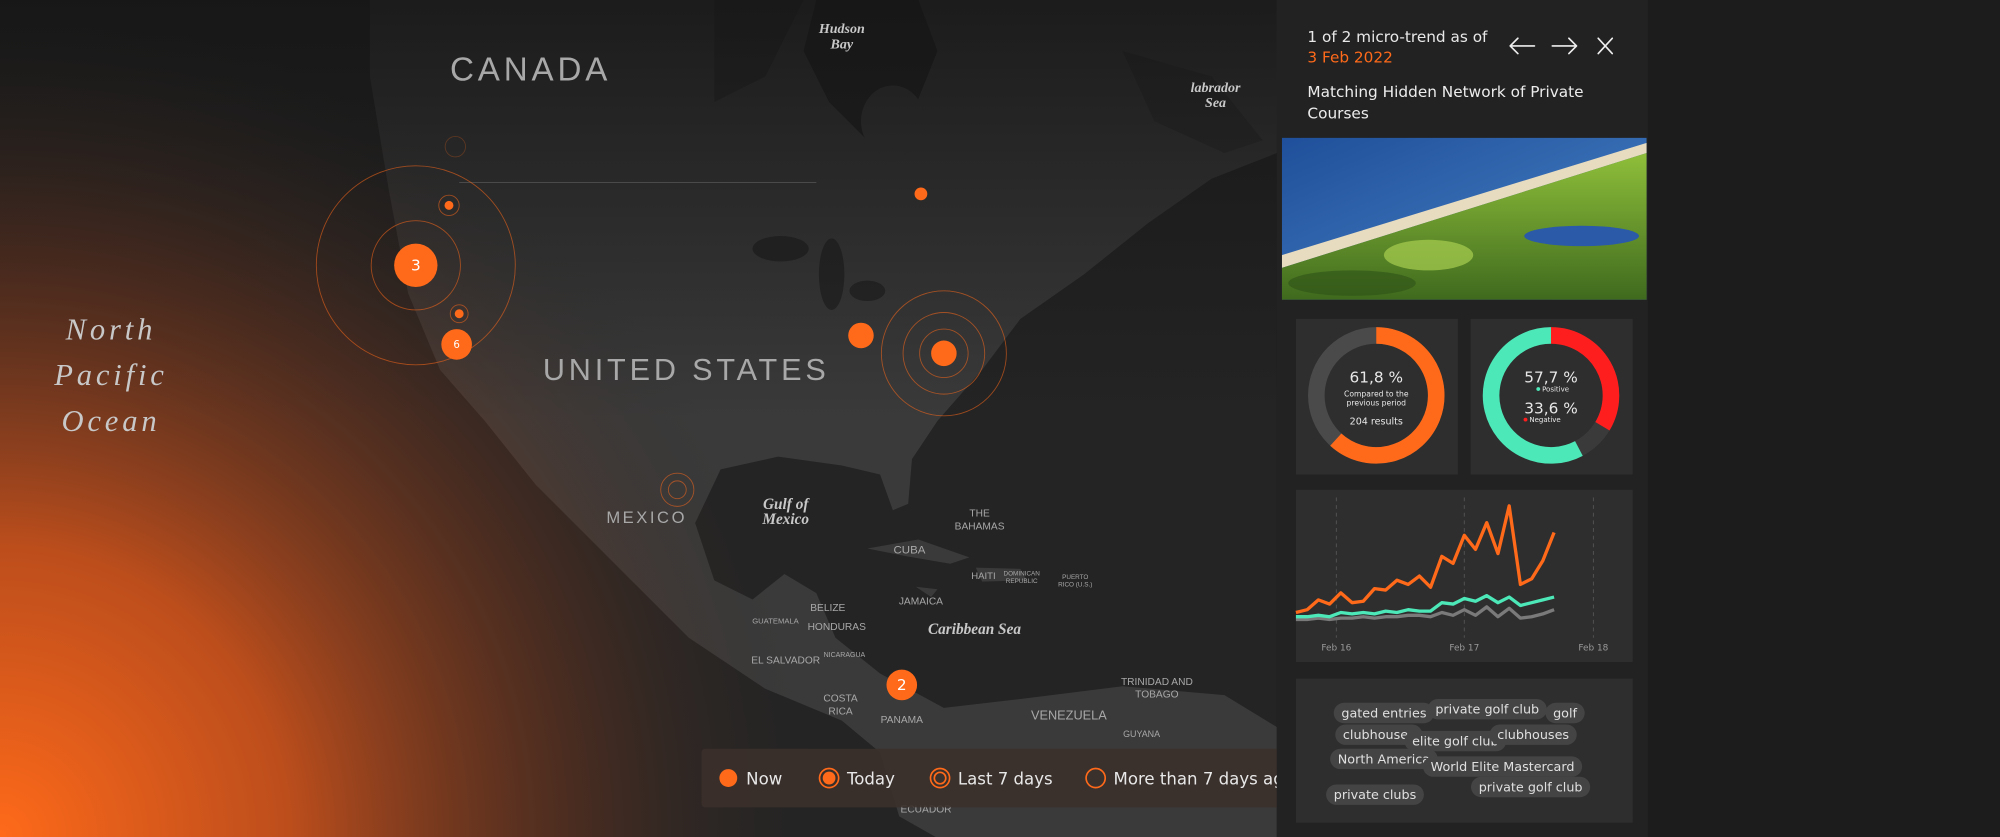 This screenshot has width=2000, height=837. What do you see at coordinates (1336, 649) in the screenshot?
I see `x-tick-label: Feb 16` at bounding box center [1336, 649].